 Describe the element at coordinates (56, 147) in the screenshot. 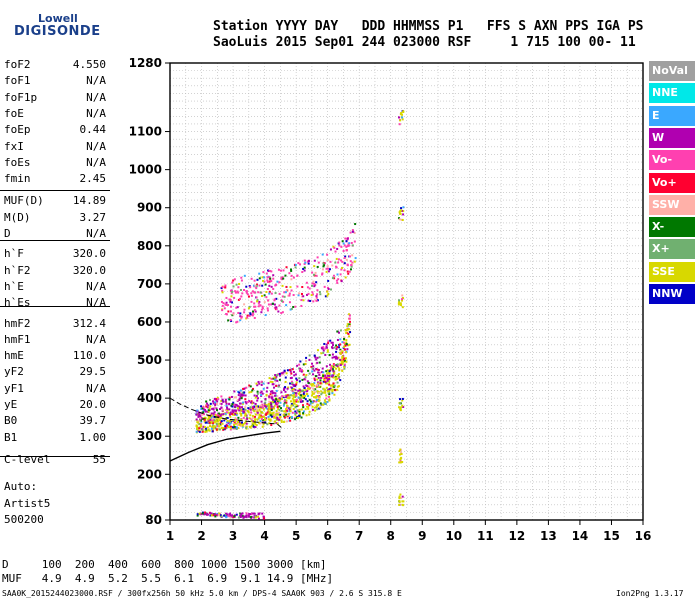

I see `param-row: fxI N/A` at that location.